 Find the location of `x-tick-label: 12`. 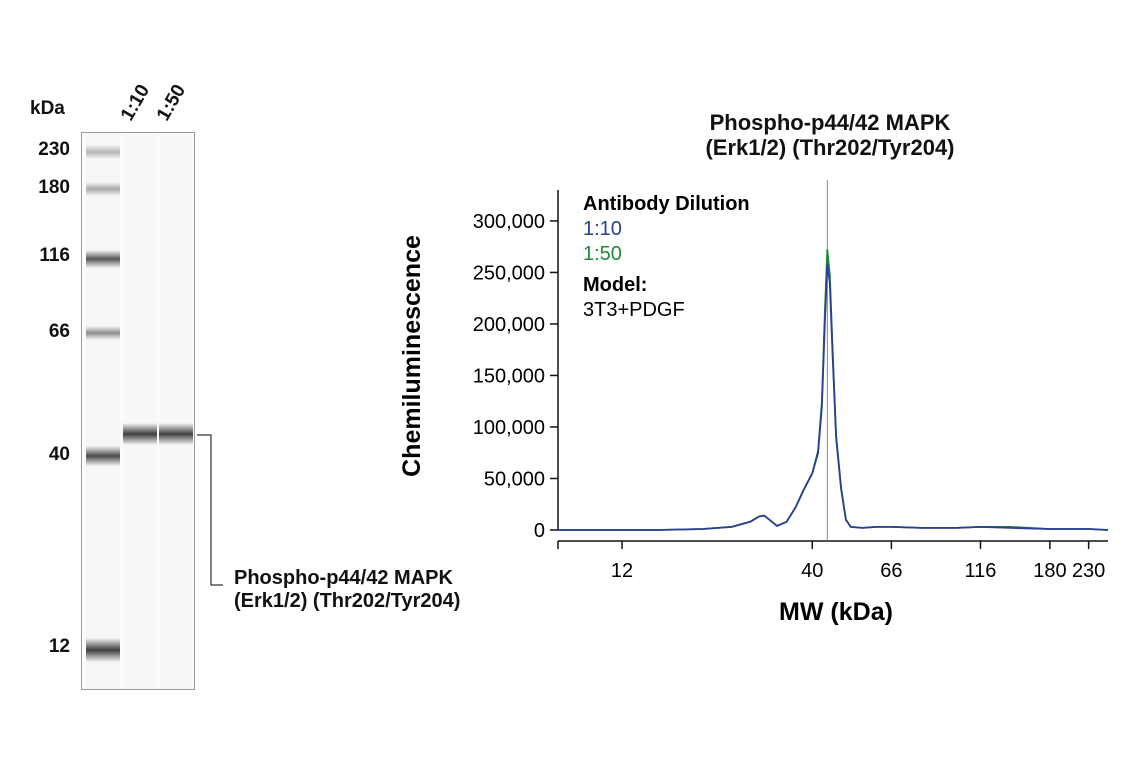

x-tick-label: 12 is located at coordinates (622, 571).